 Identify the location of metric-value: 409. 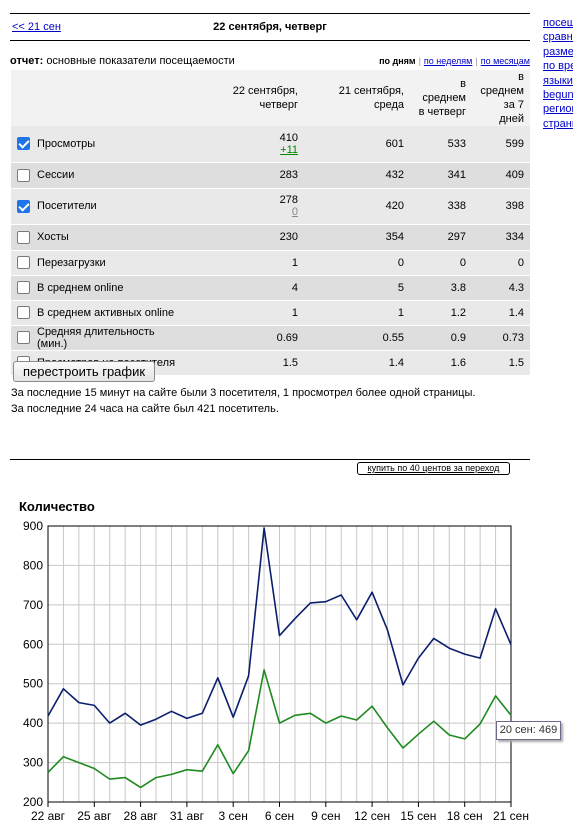
(514, 175).